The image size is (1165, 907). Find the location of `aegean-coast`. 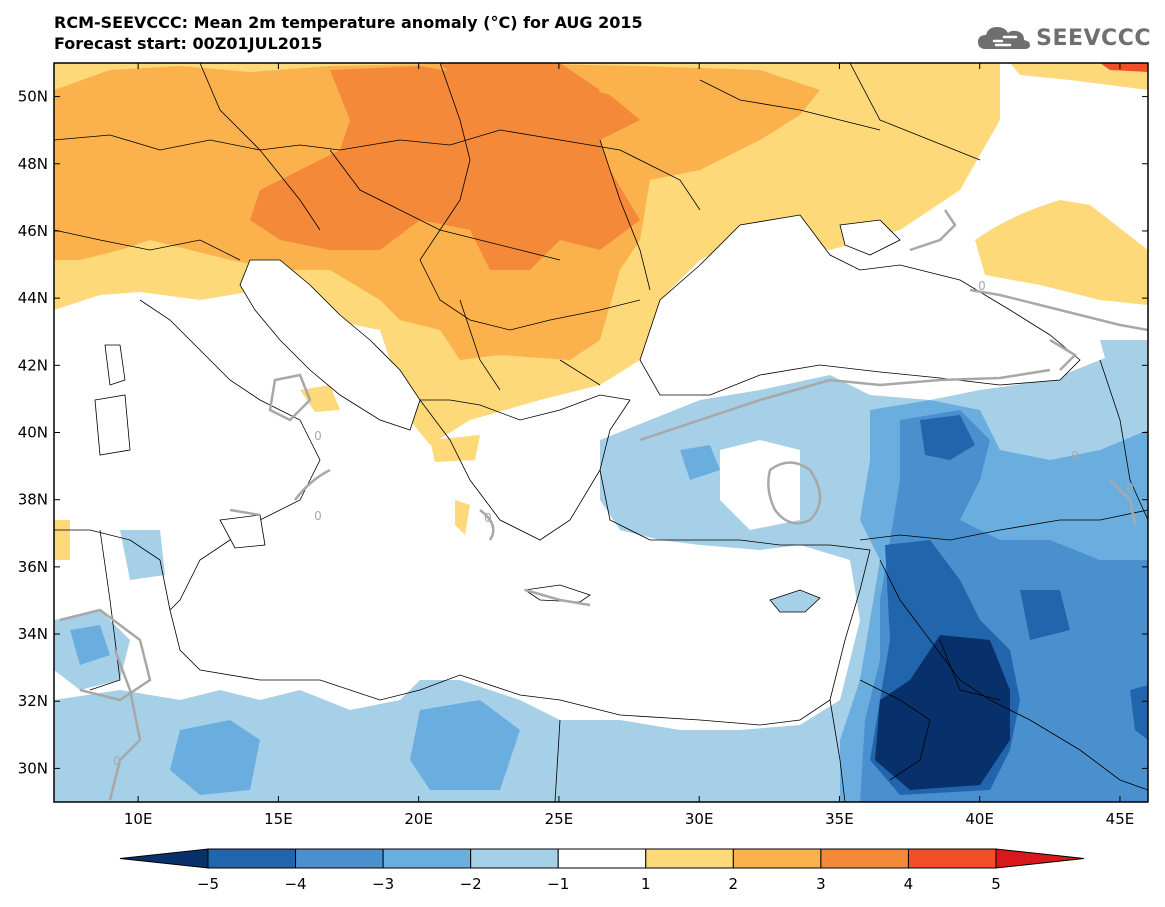

aegean-coast is located at coordinates (525, 467).